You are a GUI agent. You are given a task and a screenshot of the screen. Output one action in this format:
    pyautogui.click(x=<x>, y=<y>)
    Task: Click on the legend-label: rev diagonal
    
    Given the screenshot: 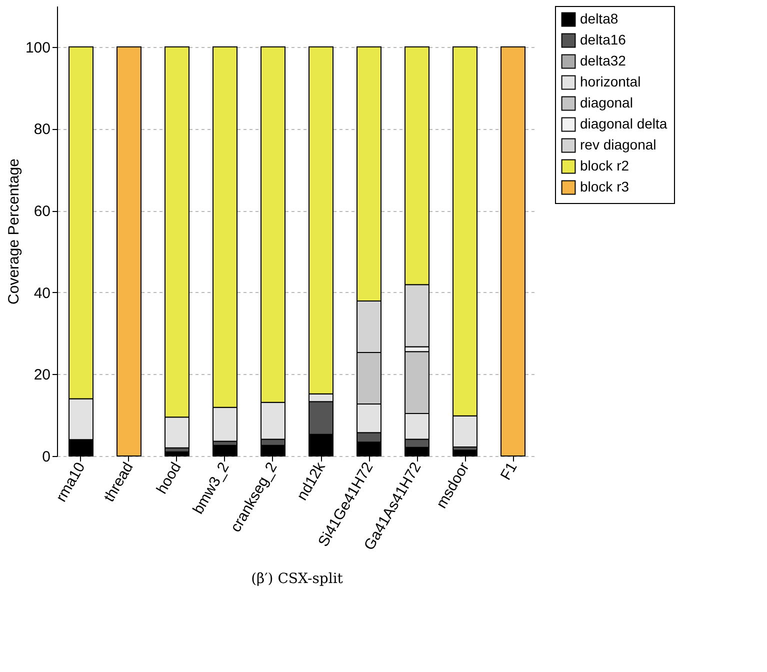 What is the action you would take?
    pyautogui.click(x=618, y=144)
    